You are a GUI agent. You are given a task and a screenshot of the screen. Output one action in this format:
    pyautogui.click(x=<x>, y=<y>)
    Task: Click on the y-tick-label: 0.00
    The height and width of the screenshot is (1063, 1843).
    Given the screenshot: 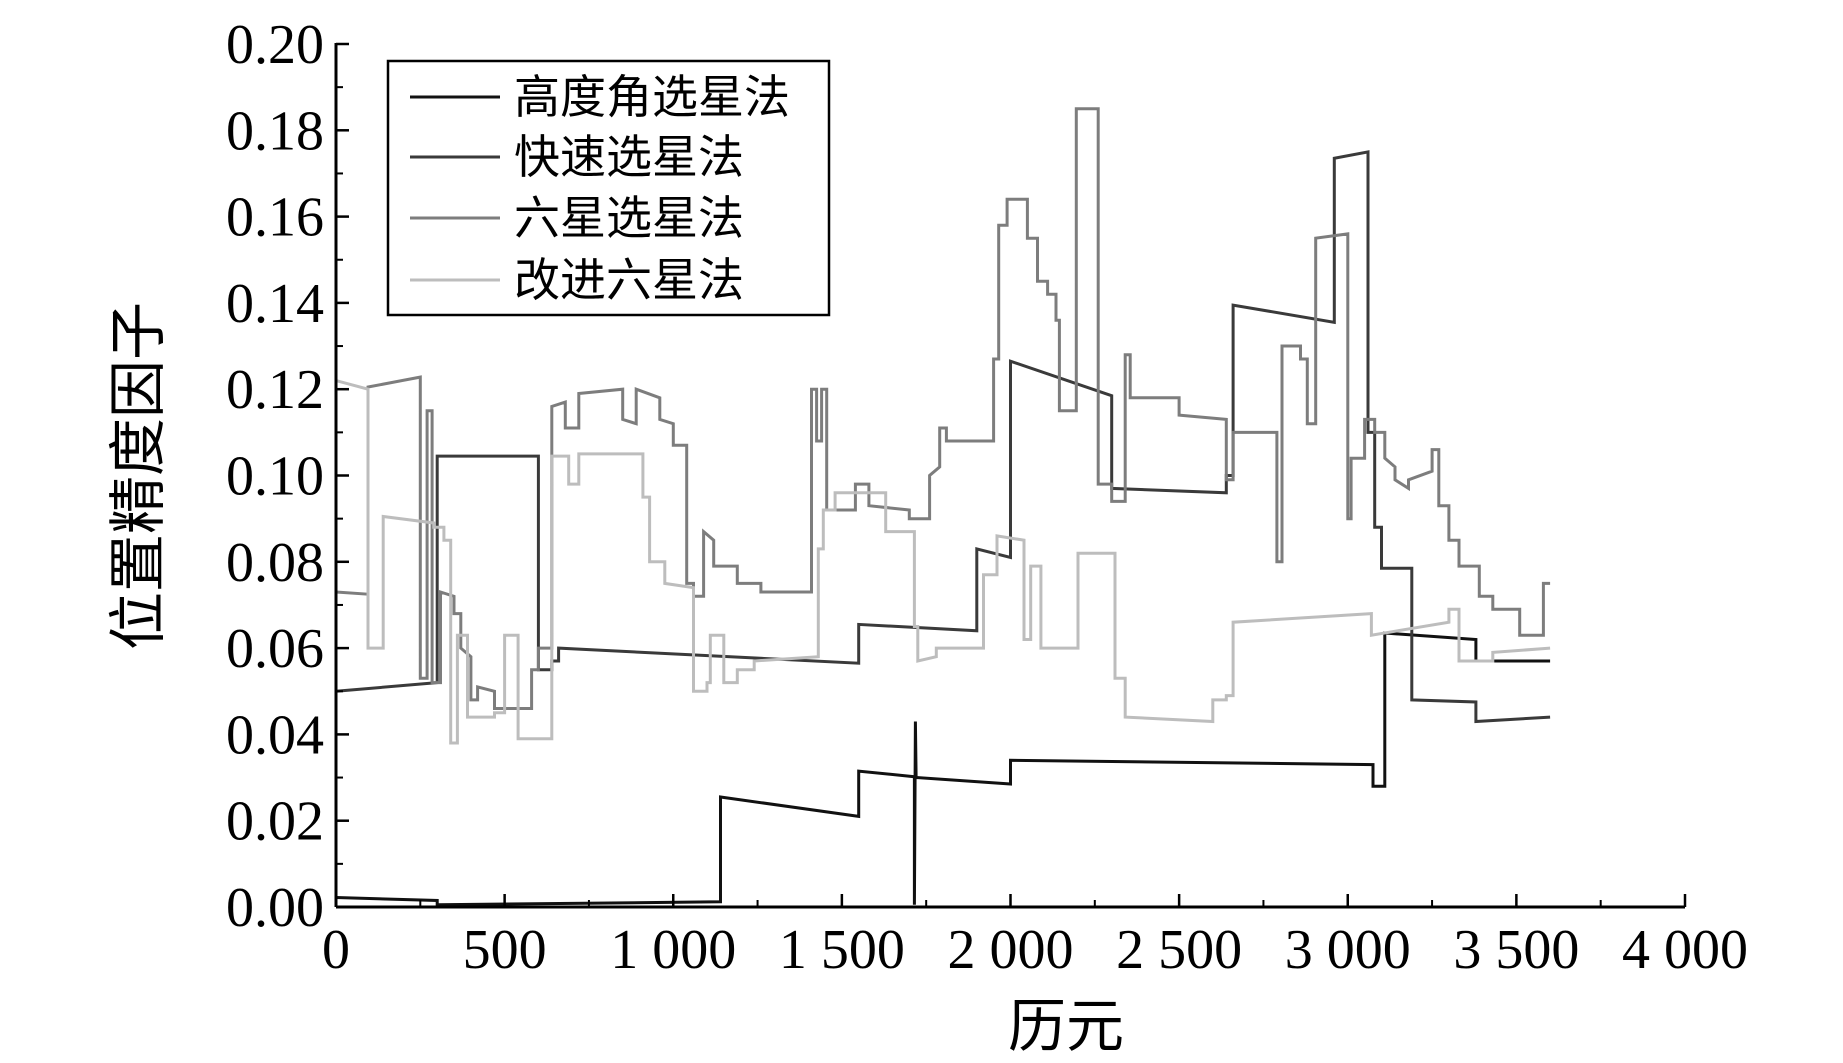 What is the action you would take?
    pyautogui.click(x=275, y=908)
    